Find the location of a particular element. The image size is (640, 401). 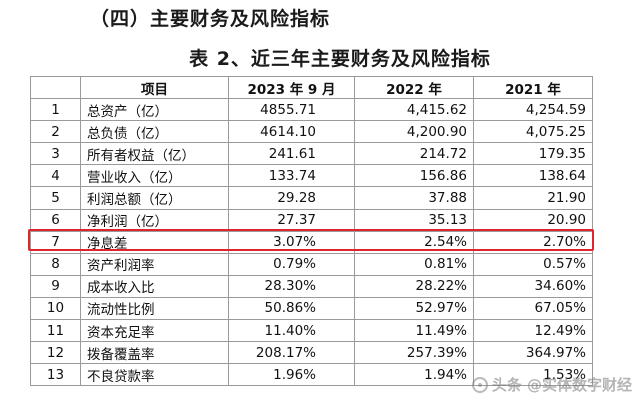

header-index is located at coordinates (55, 87).